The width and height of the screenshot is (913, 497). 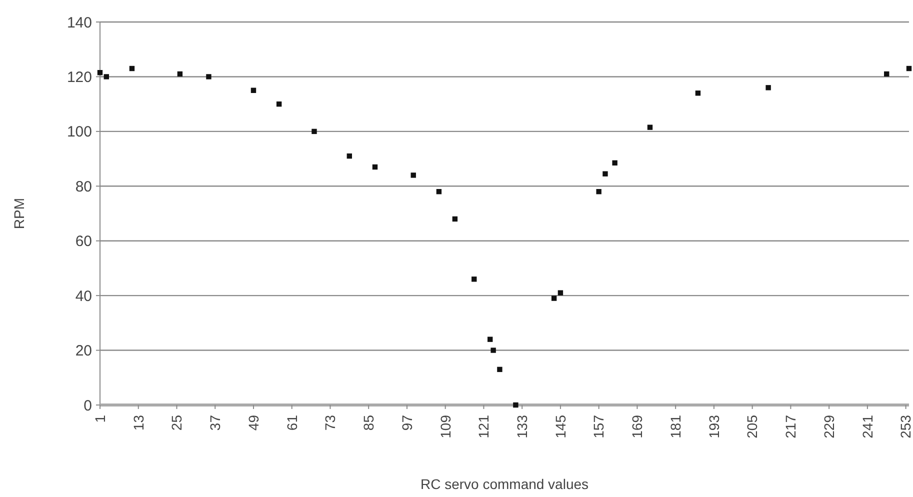 I want to click on y-tick-label: 80, so click(x=83, y=187).